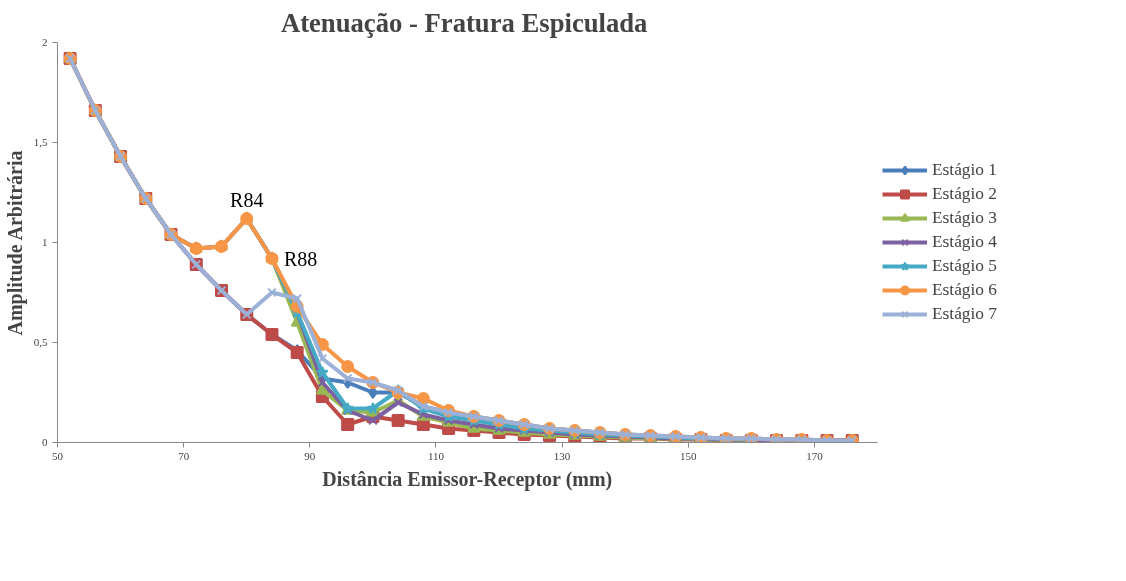 The height and width of the screenshot is (581, 1126). Describe the element at coordinates (964, 266) in the screenshot. I see `legend-label: Estágio 5` at that location.